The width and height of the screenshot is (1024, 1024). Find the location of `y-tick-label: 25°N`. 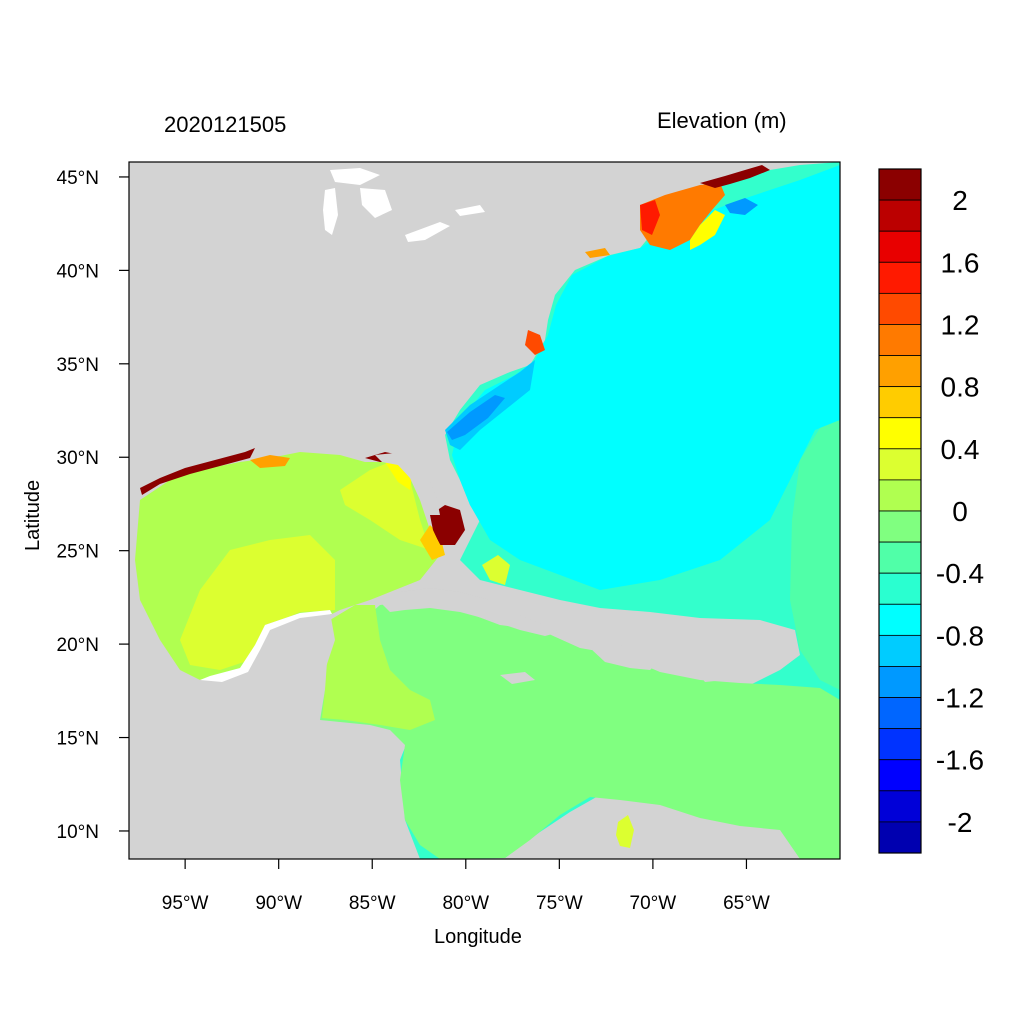

y-tick-label: 25°N is located at coordinates (78, 552).